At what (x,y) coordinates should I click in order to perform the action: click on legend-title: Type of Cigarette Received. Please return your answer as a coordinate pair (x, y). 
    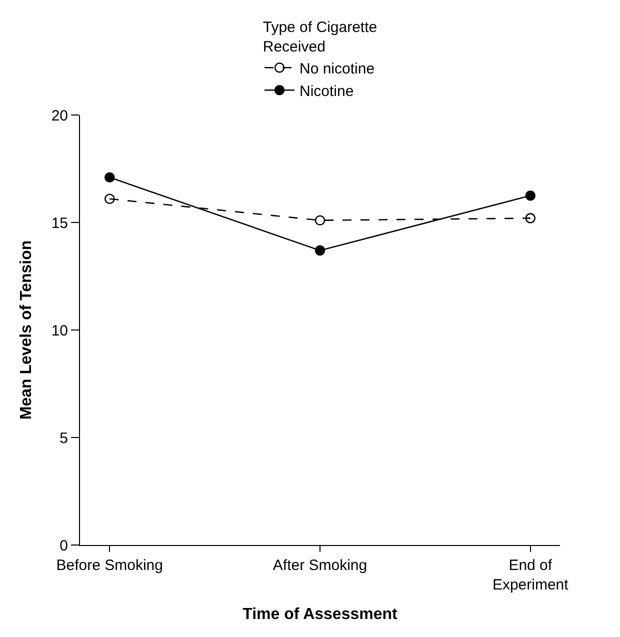
    Looking at the image, I should click on (320, 37).